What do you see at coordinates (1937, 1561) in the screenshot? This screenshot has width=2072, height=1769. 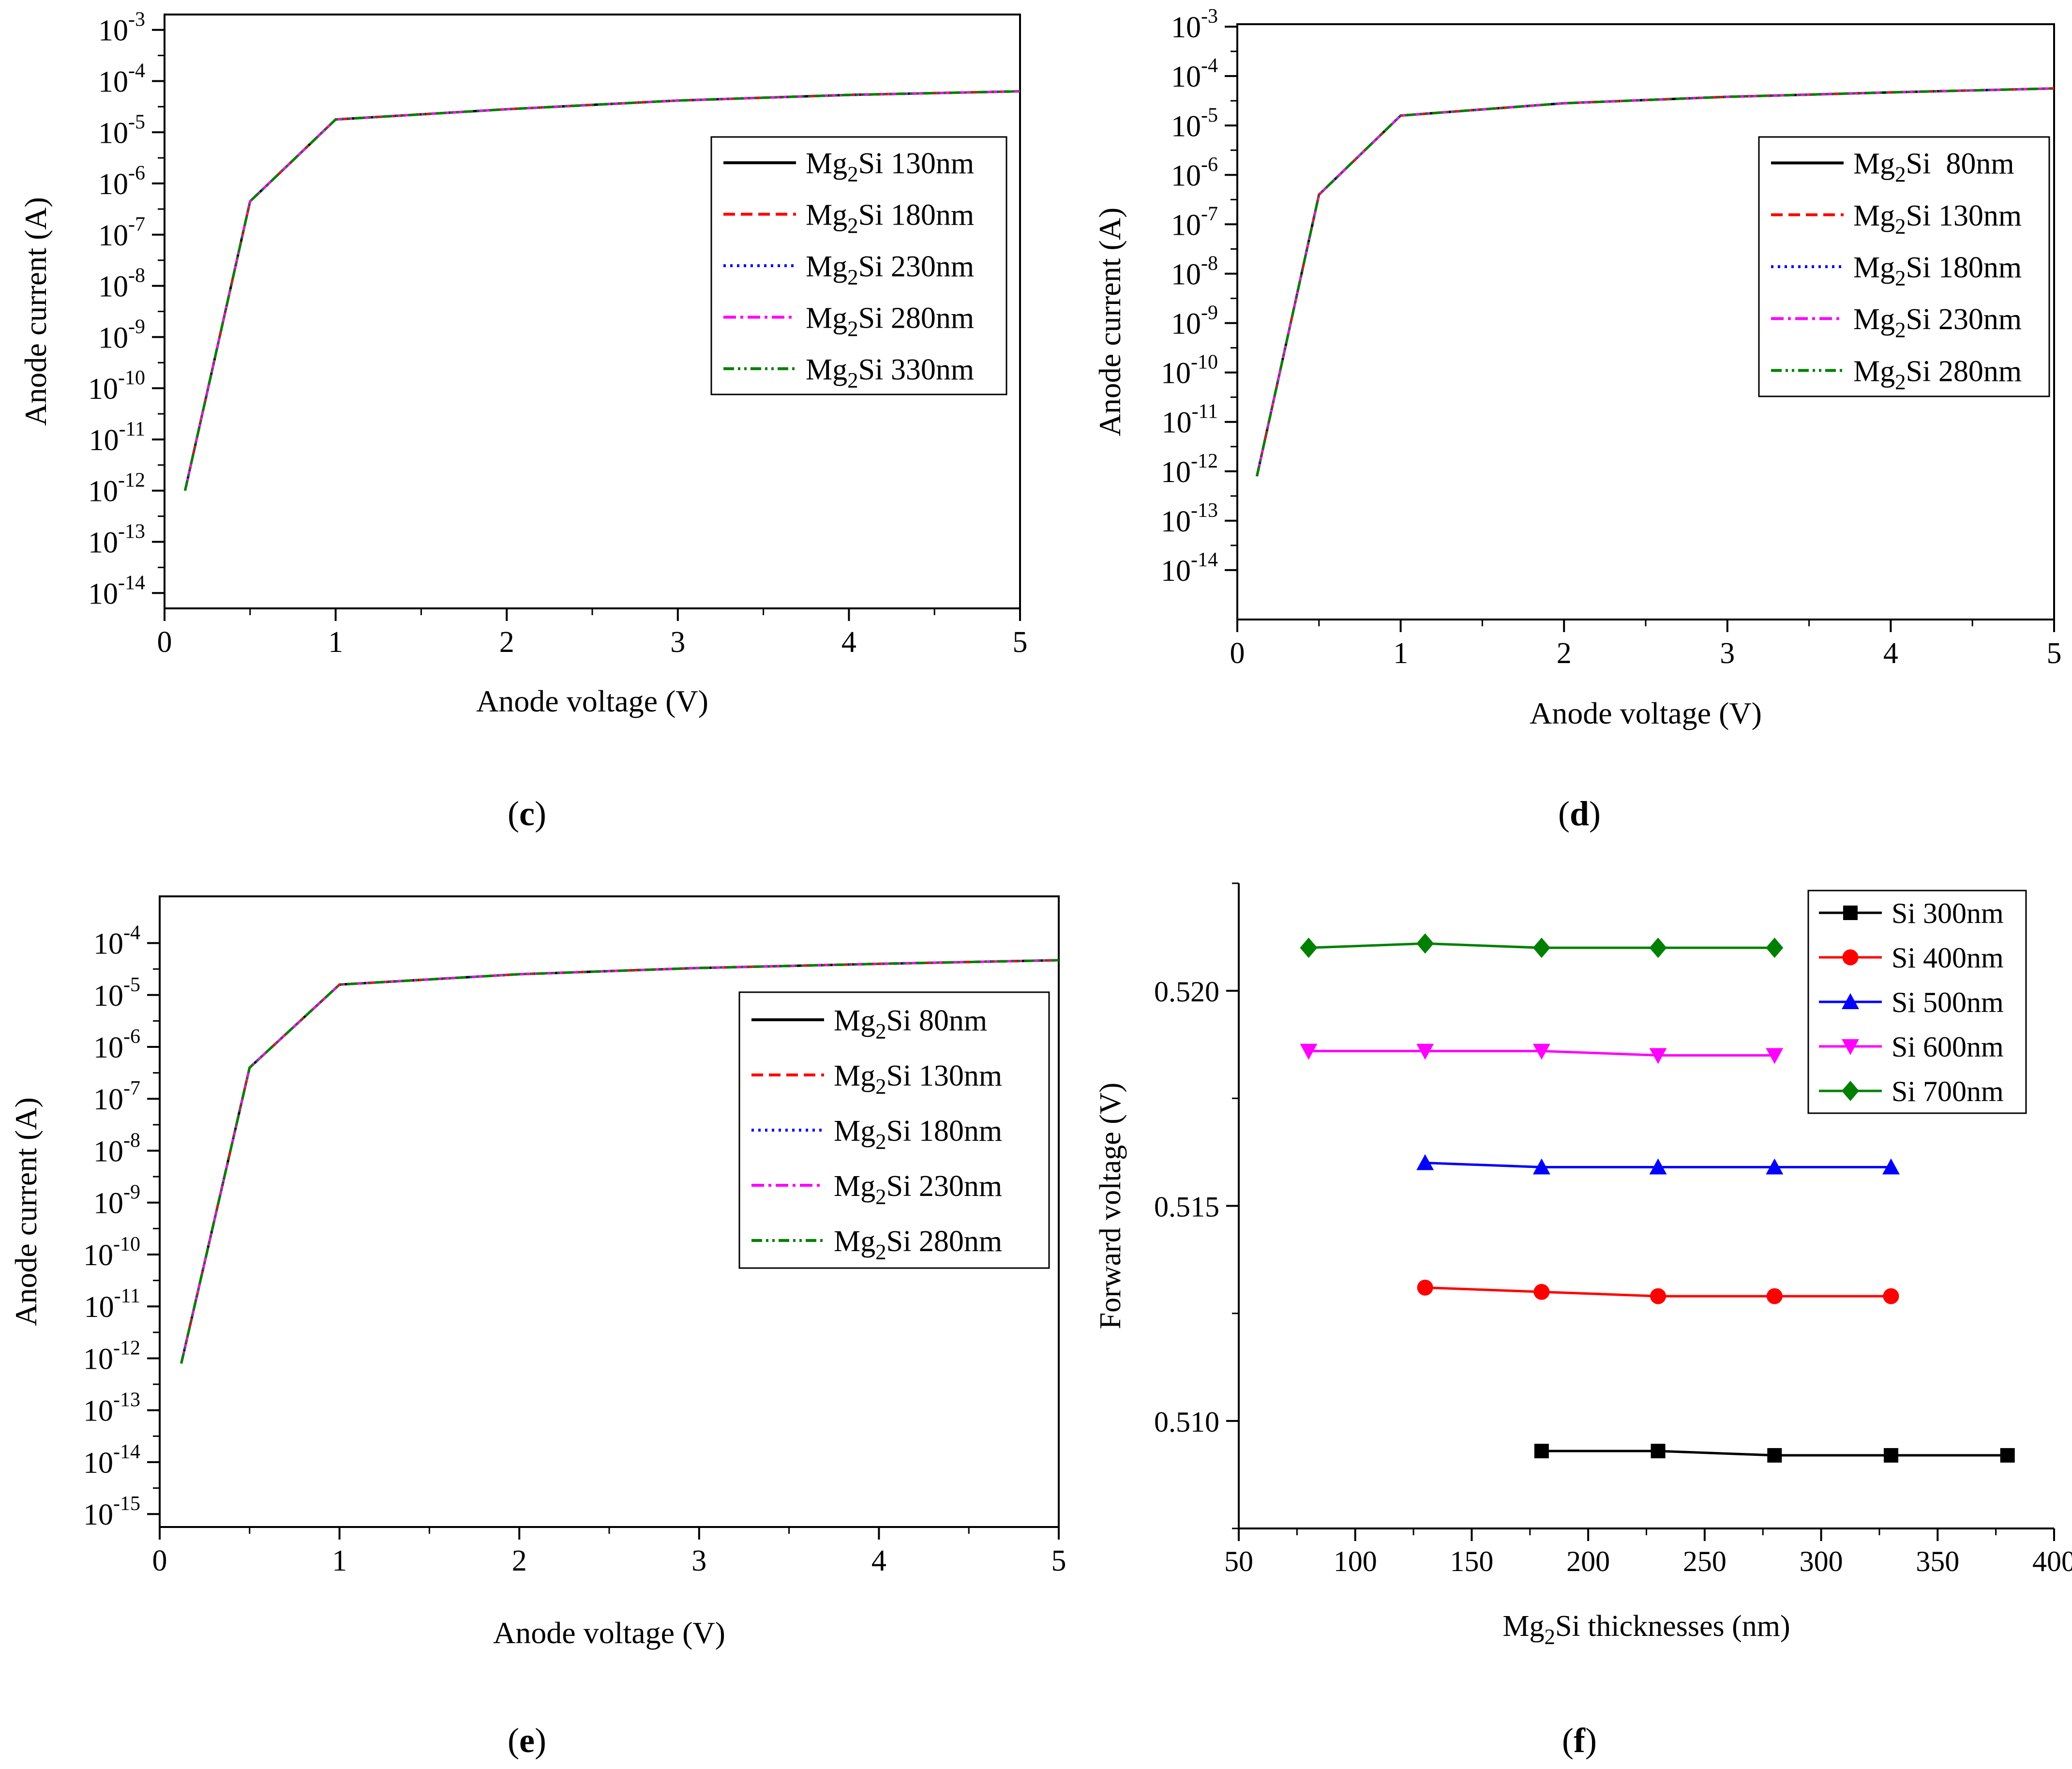 I see `x-tick-label: 350` at bounding box center [1937, 1561].